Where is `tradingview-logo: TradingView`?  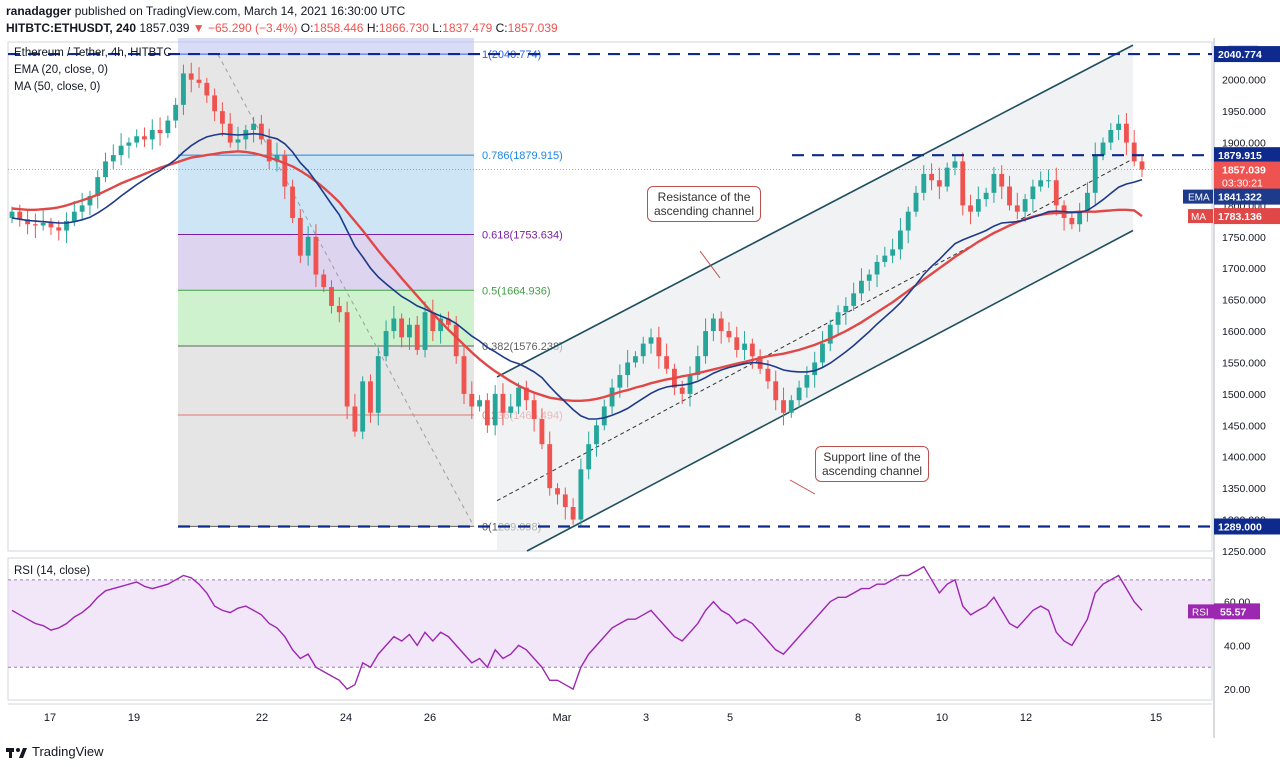 tradingview-logo: TradingView is located at coordinates (55, 751).